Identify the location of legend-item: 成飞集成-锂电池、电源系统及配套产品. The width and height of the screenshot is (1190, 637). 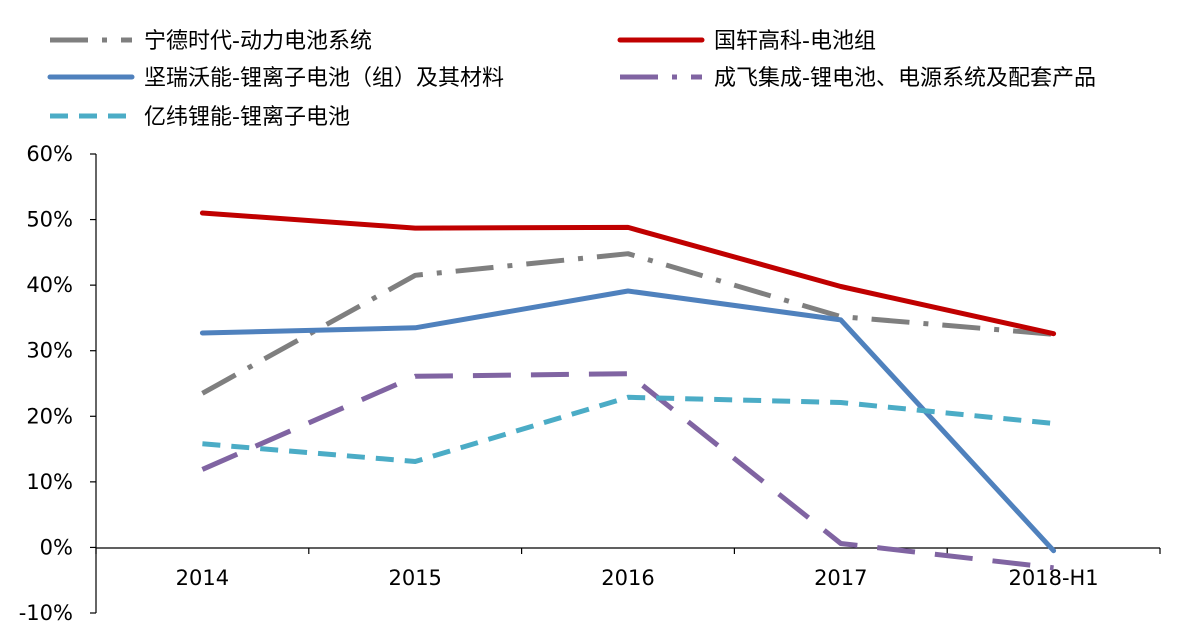
(858, 78).